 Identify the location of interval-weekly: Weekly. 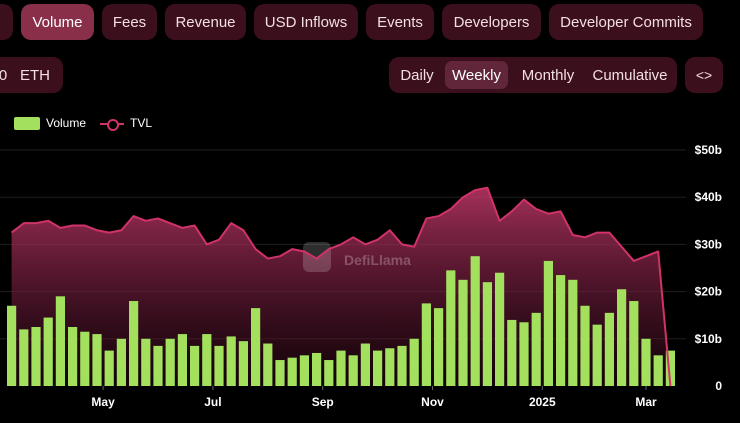
(476, 75).